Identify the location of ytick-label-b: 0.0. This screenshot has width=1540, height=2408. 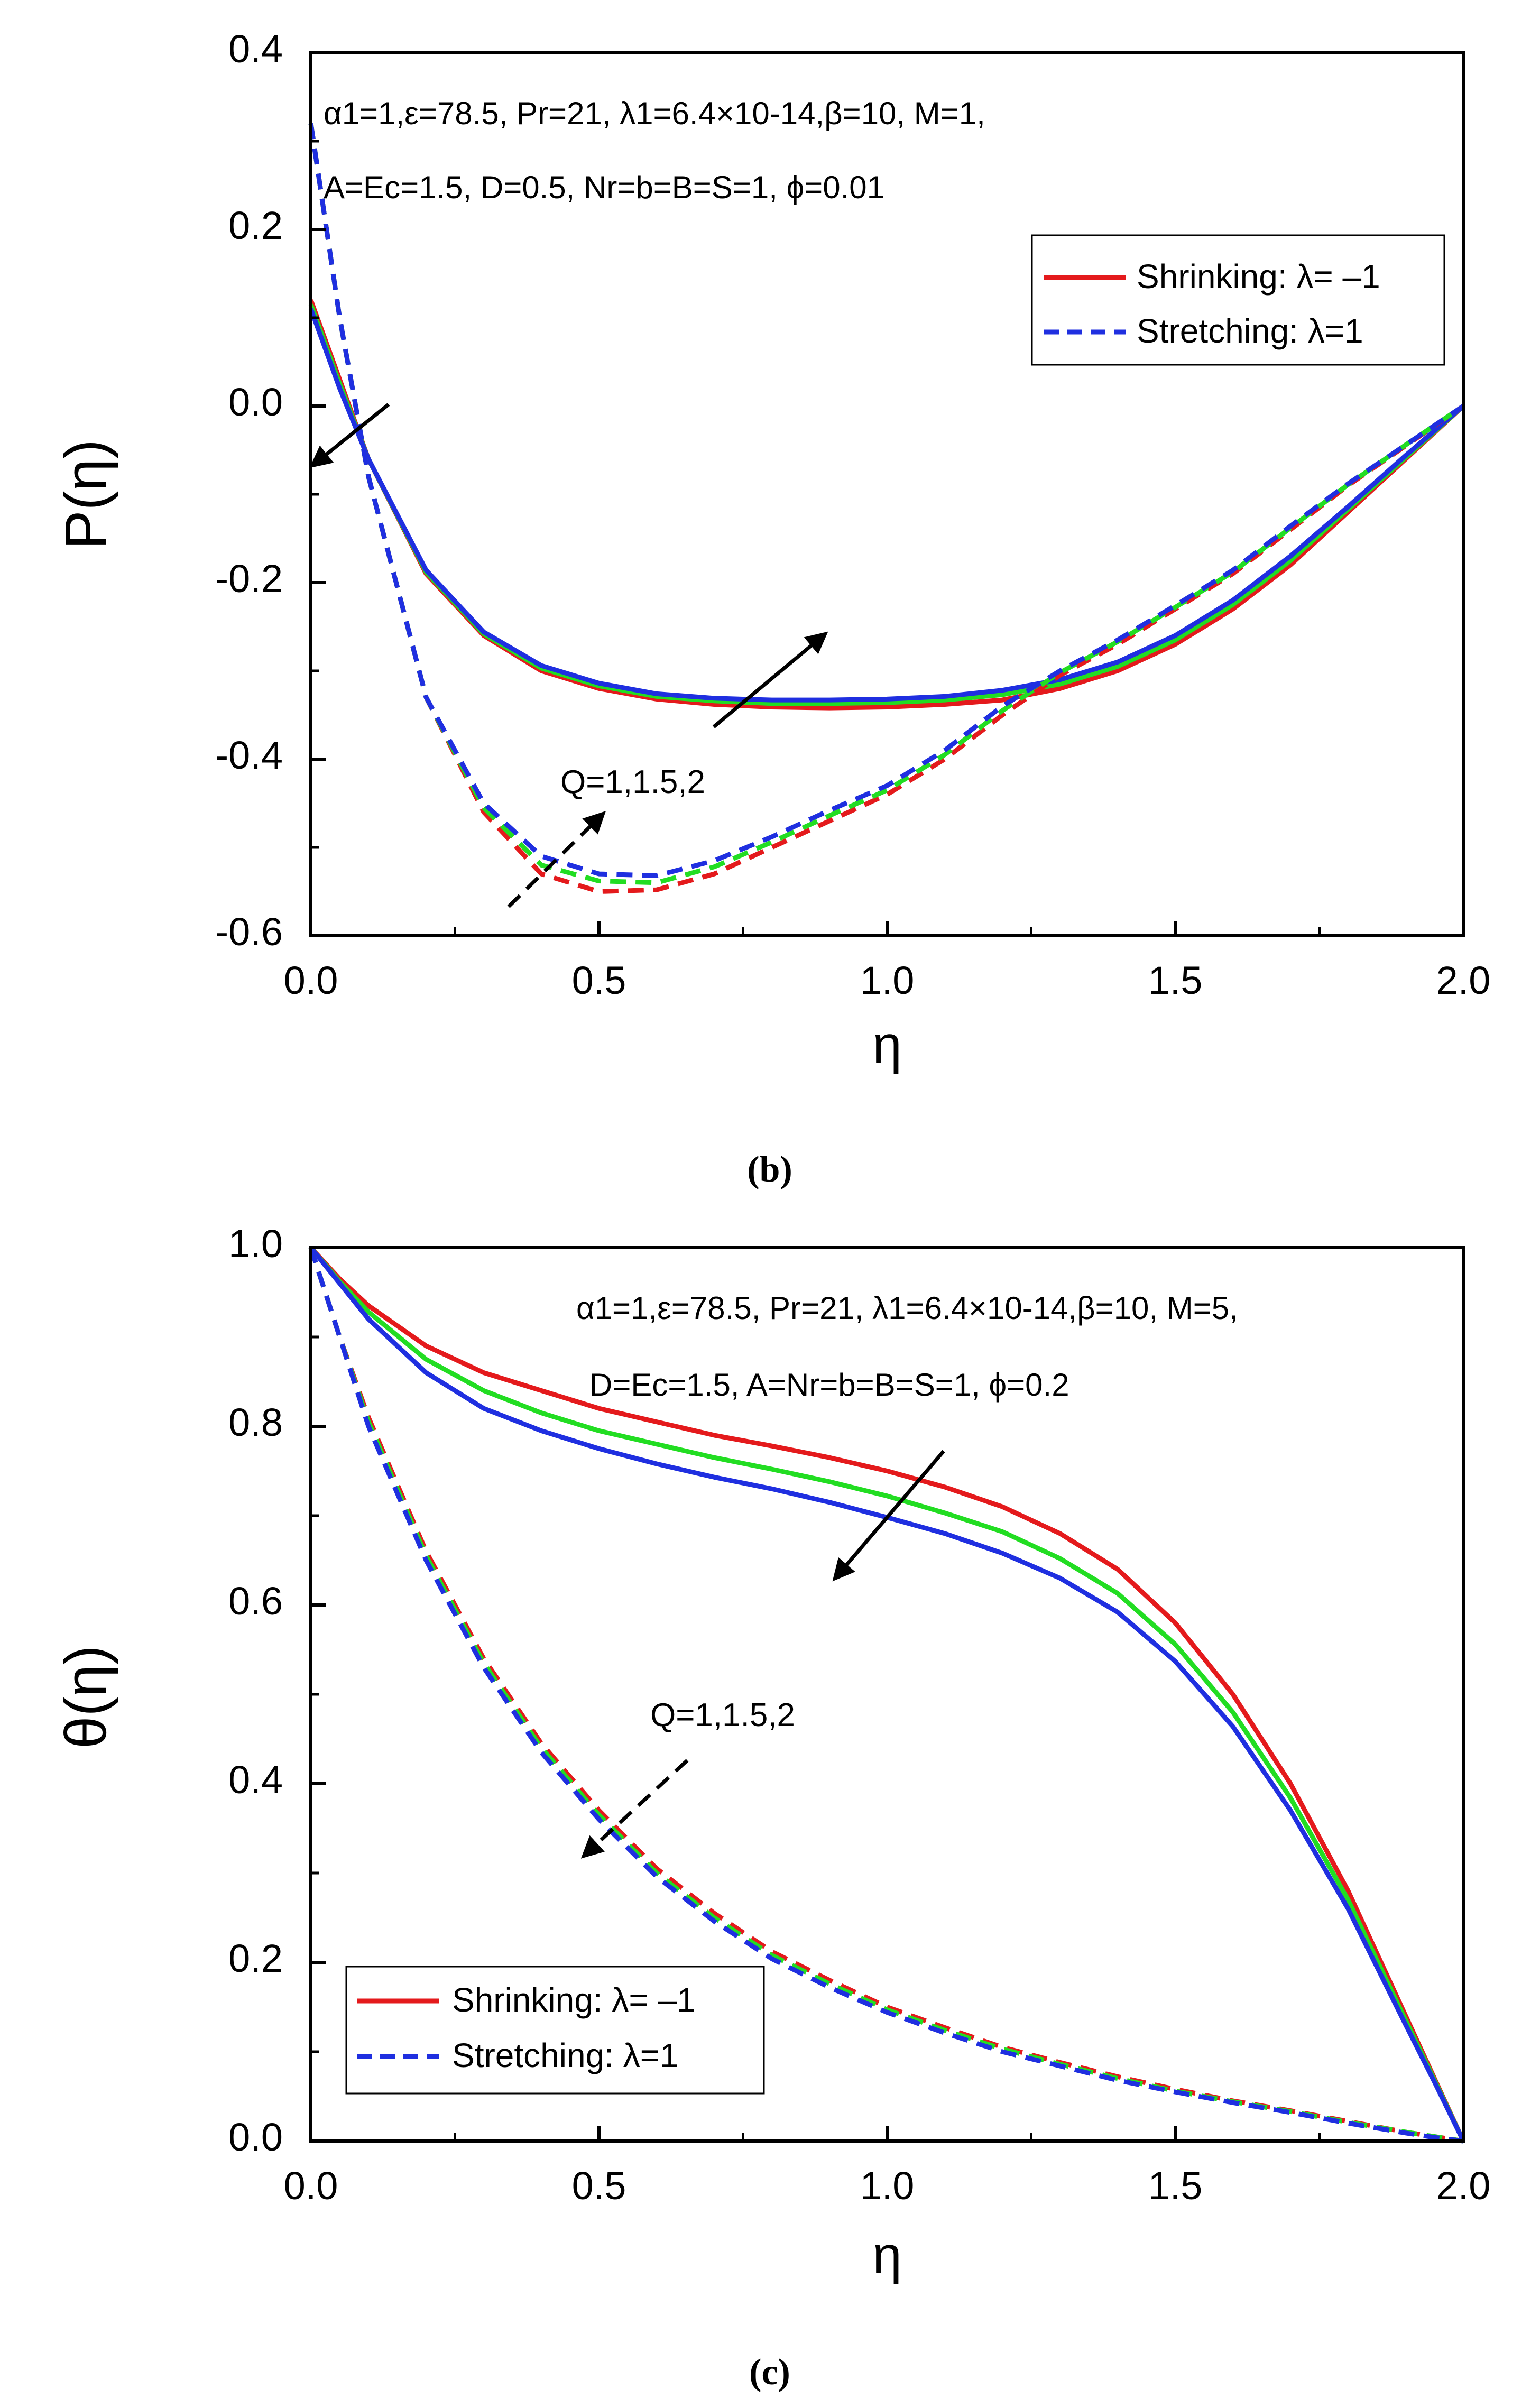
(255, 402).